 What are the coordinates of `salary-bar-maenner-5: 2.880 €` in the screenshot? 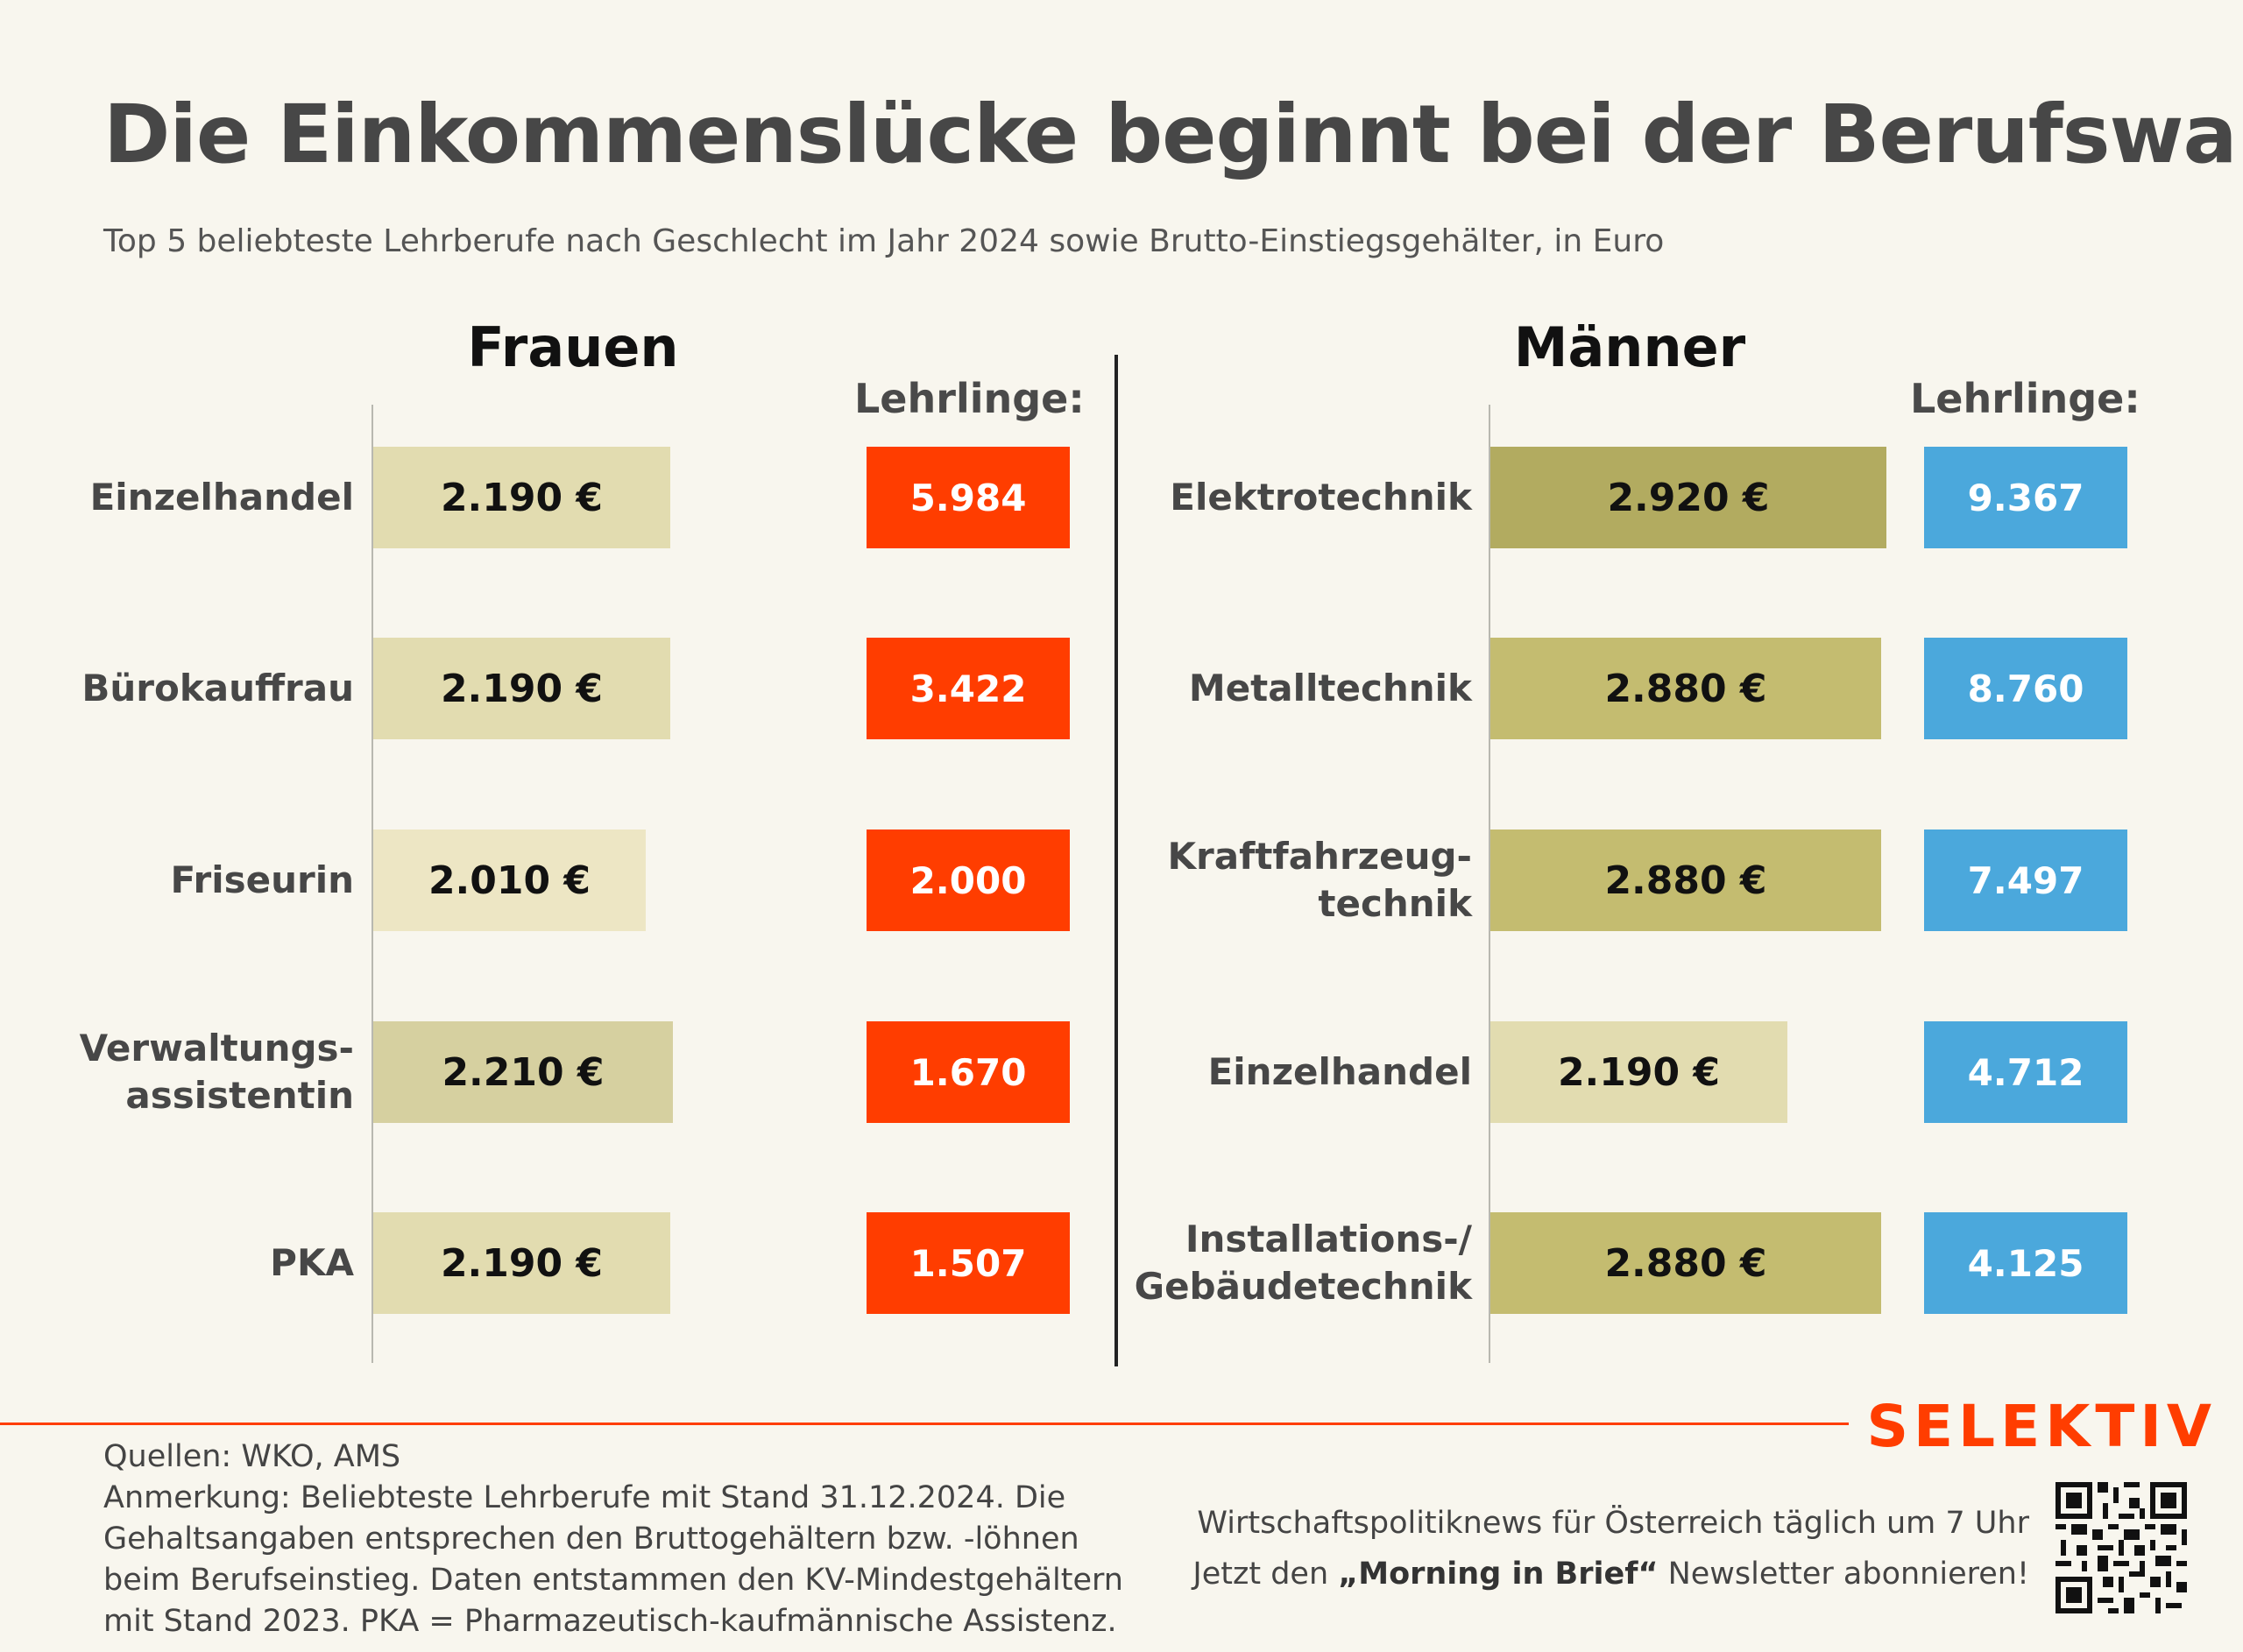 It's located at (1686, 1263).